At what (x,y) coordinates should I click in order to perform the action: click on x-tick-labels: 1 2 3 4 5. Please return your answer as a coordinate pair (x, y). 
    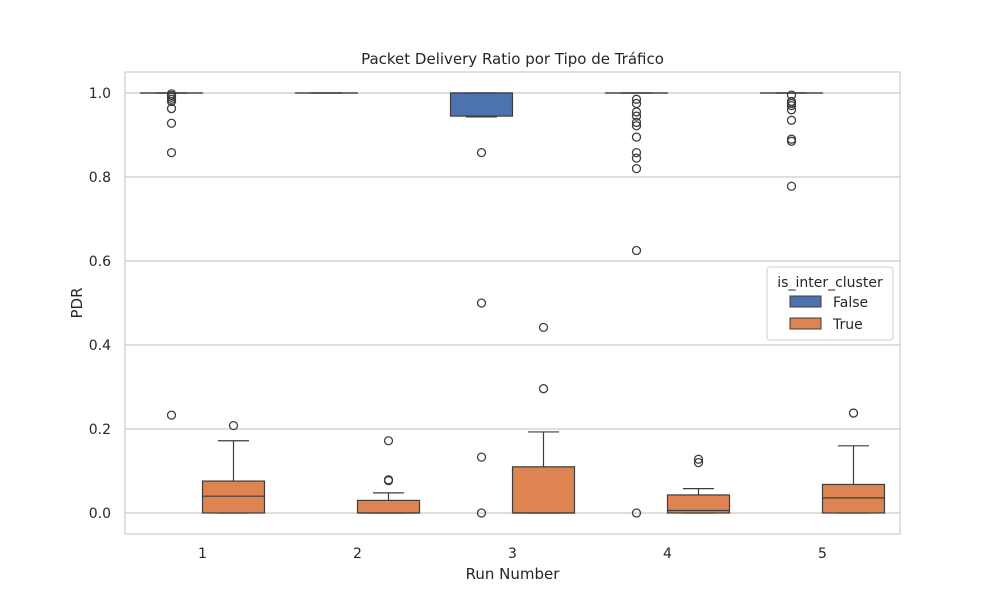
    Looking at the image, I should click on (512, 554).